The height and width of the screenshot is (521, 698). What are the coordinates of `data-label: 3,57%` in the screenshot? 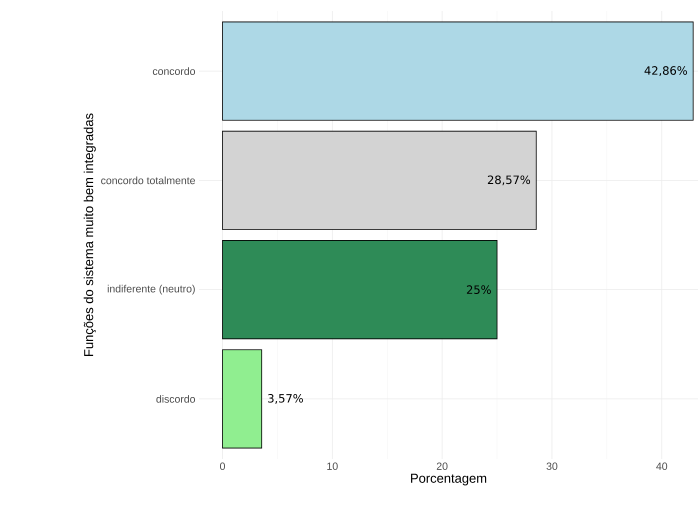 It's located at (285, 399).